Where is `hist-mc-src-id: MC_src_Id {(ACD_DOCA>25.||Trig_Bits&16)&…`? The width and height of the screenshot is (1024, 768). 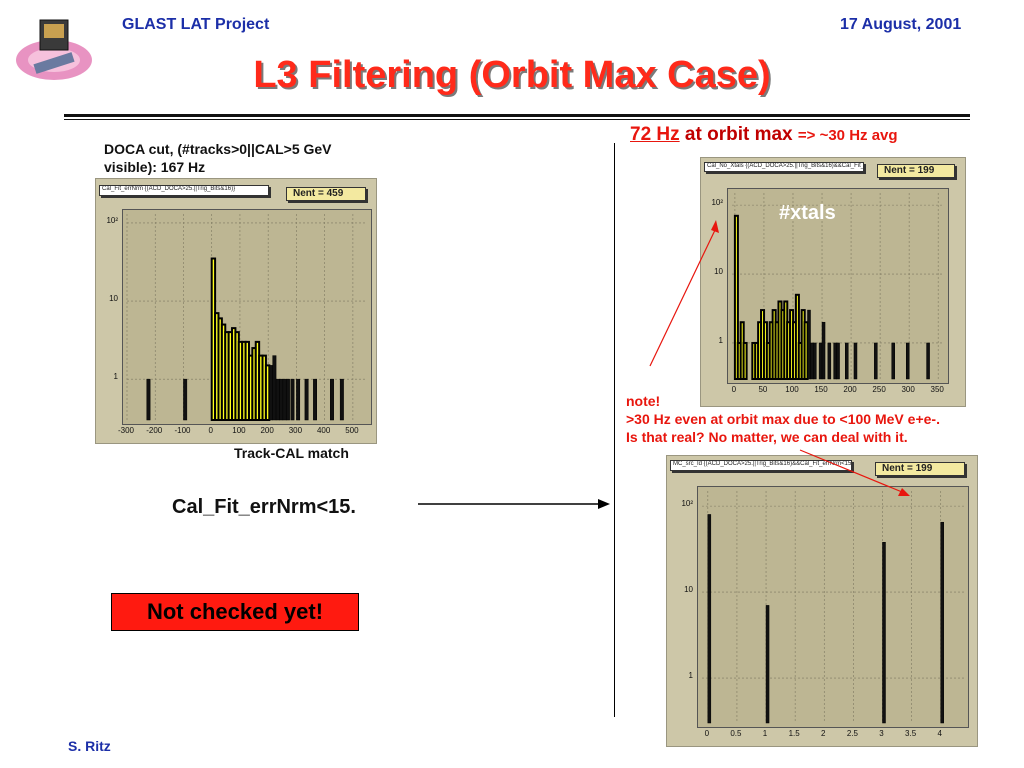
hist-mc-src-id: MC_src_Id {(ACD_DOCA>25.||Trig_Bits&16)&… is located at coordinates (822, 601).